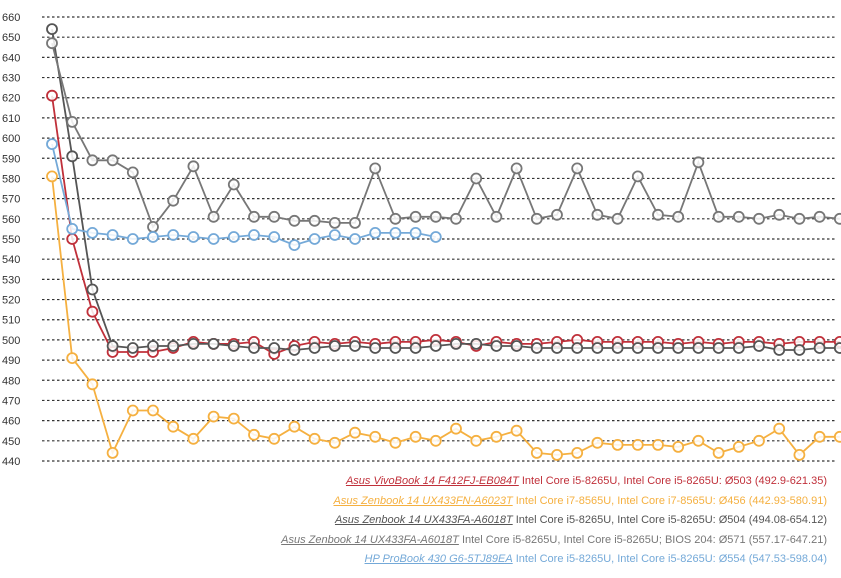 The image size is (841, 578). Describe the element at coordinates (11, 179) in the screenshot. I see `y-tick-label: 580` at that location.